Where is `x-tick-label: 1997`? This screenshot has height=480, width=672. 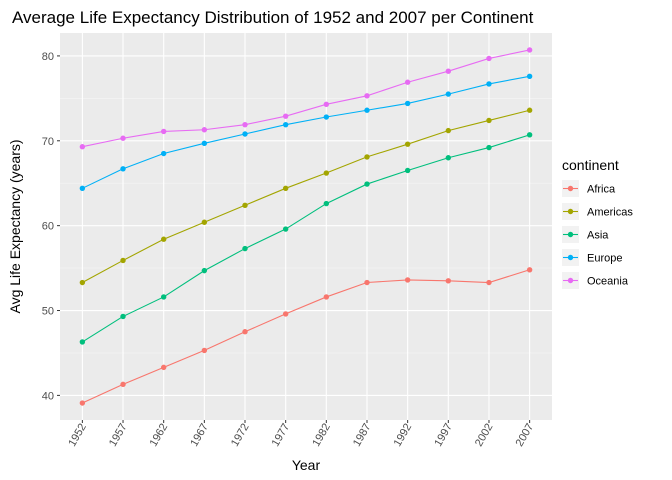
x-tick-label: 1997 is located at coordinates (443, 435).